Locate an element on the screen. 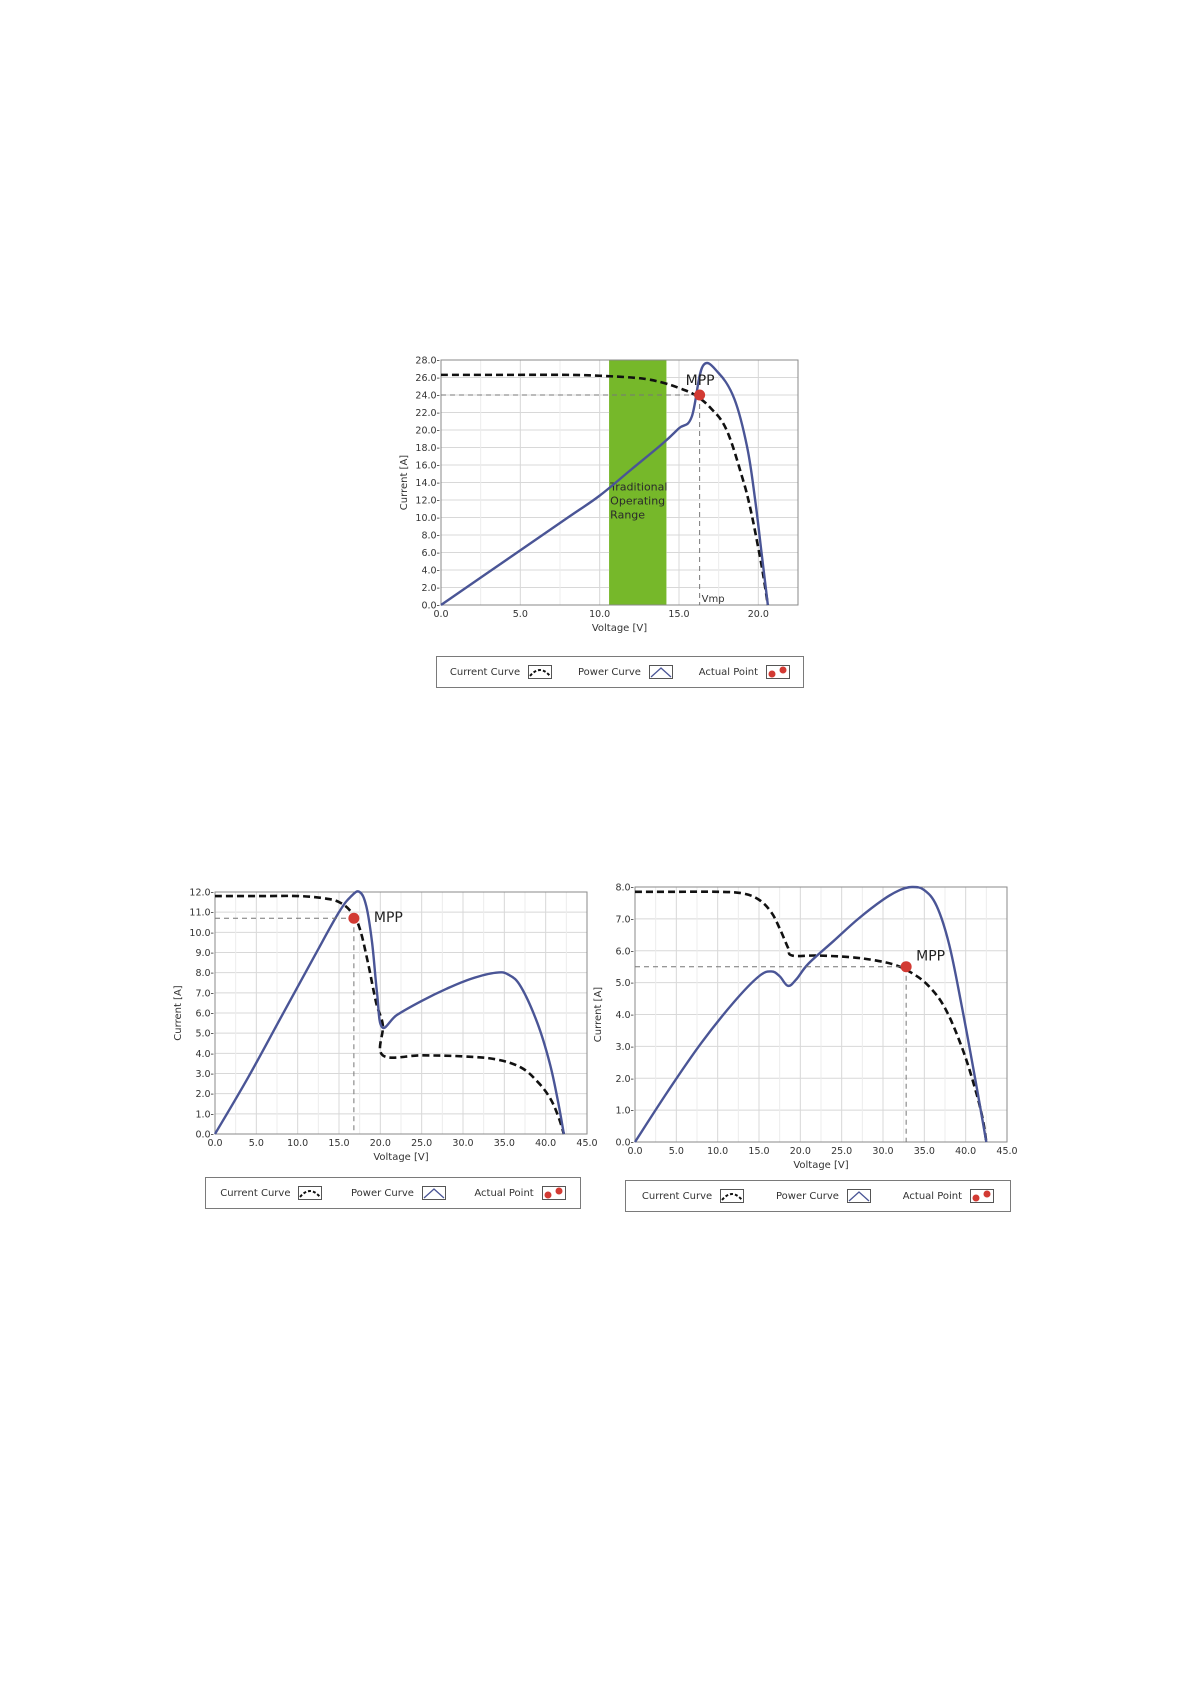  legend-item-actual: Actual Point is located at coordinates (744, 672).